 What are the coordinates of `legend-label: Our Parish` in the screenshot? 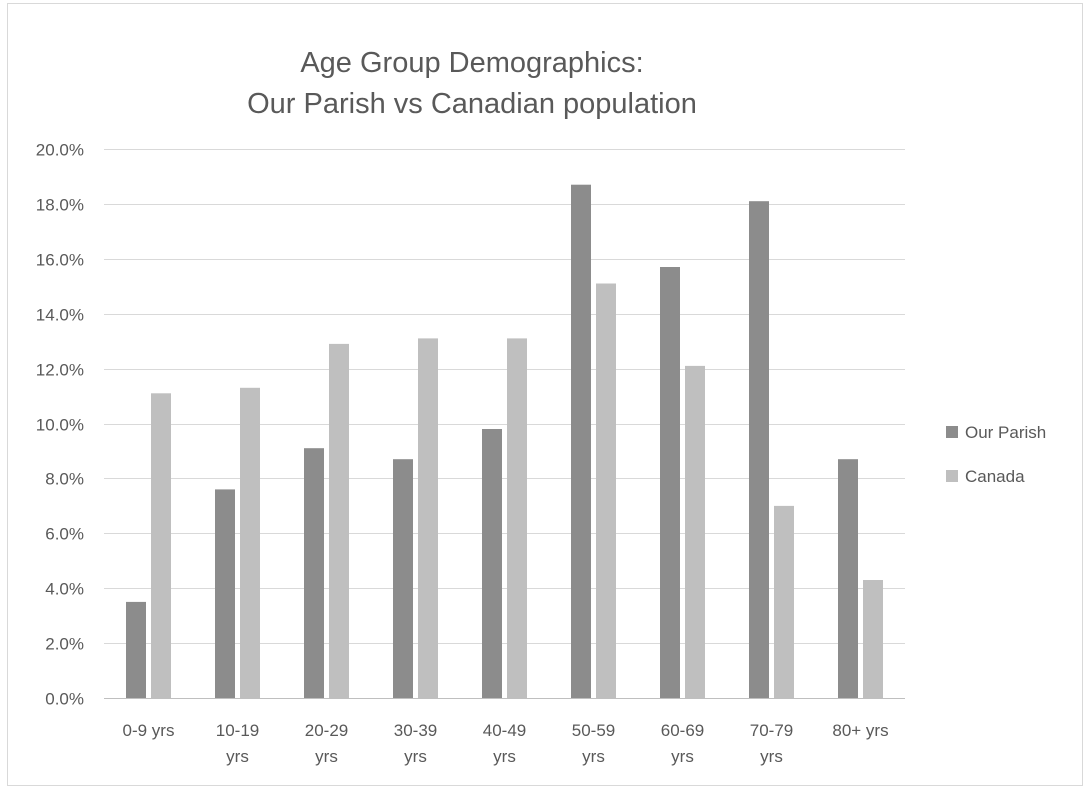 It's located at (1005, 432).